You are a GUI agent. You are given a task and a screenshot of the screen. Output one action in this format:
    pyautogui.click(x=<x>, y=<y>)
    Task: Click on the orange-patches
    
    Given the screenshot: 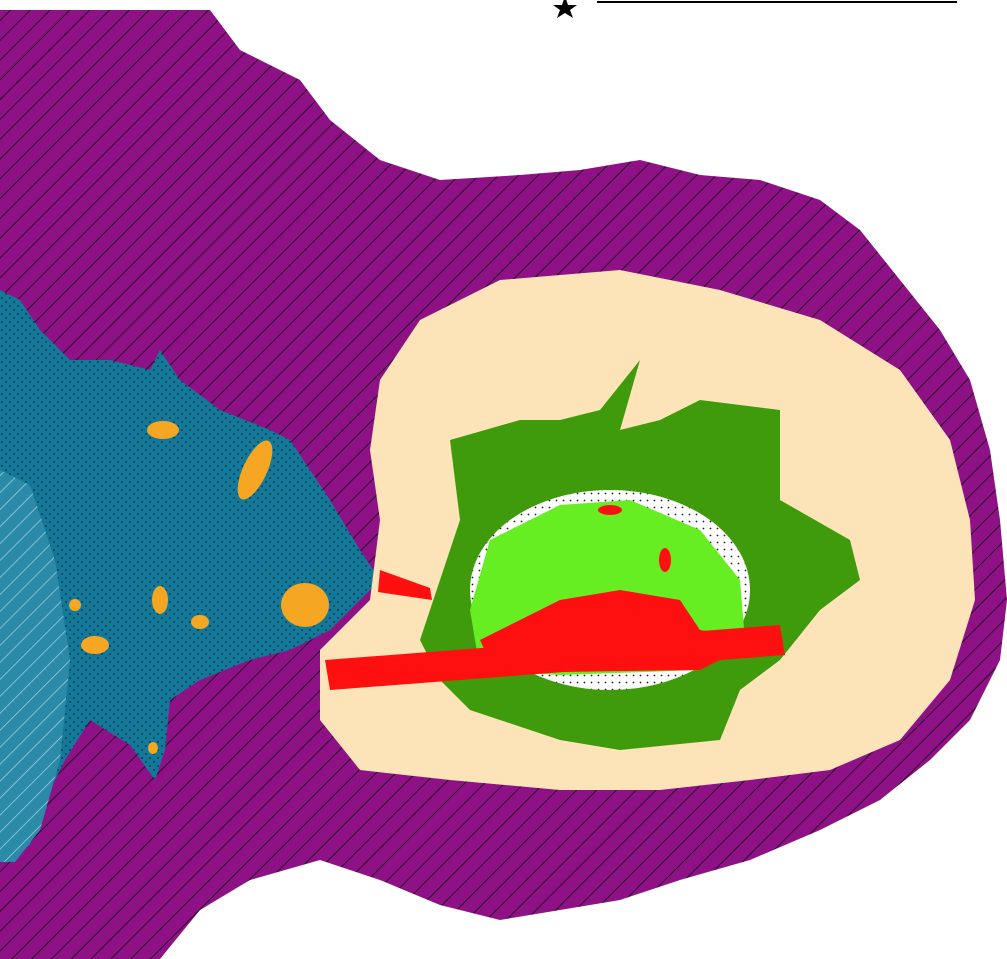 What is the action you would take?
    pyautogui.click(x=199, y=587)
    